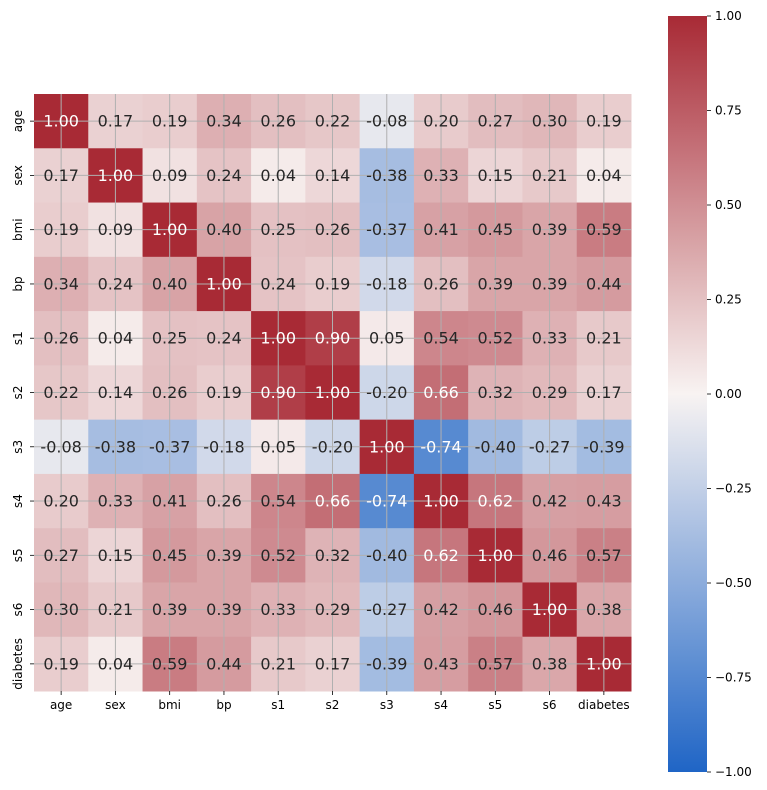 The height and width of the screenshot is (790, 767). What do you see at coordinates (496, 338) in the screenshot?
I see `cell-label-s1-s5: 0.52` at bounding box center [496, 338].